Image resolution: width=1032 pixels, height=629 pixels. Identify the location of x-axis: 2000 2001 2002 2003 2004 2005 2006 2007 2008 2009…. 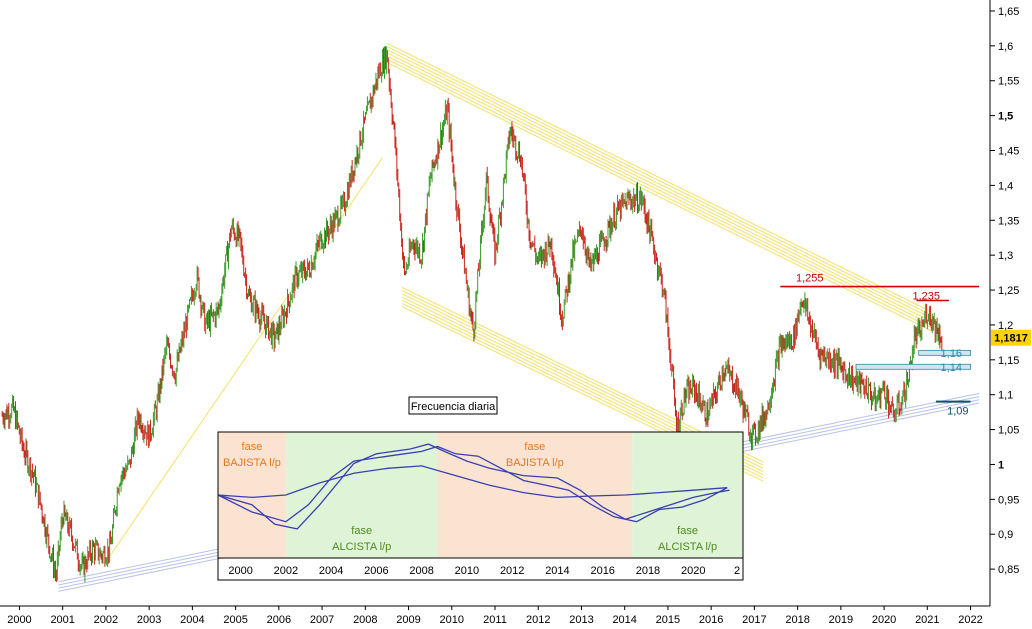
(495, 615).